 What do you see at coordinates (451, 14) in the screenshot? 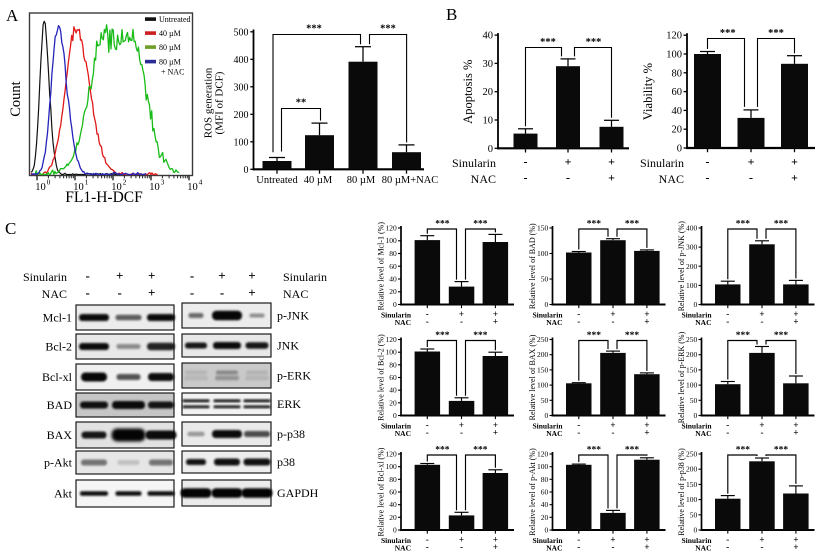
I see `svg-text: B` at bounding box center [451, 14].